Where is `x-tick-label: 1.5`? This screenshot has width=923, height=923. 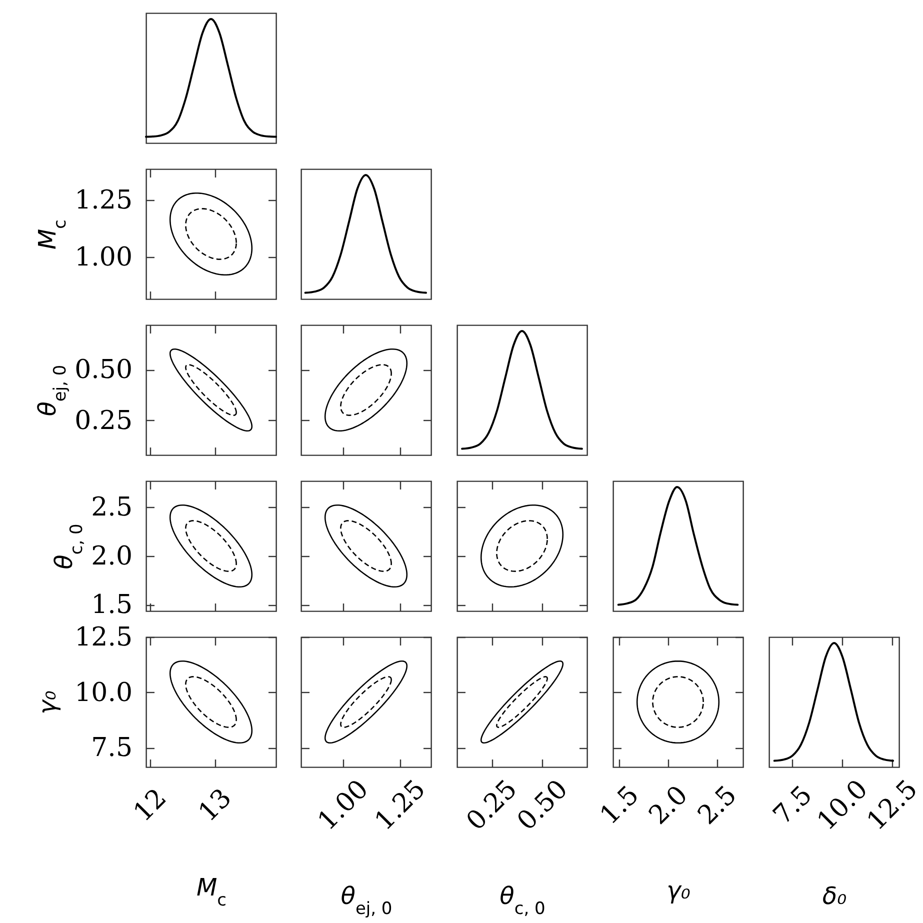
x-tick-label: 1.5 is located at coordinates (620, 805).